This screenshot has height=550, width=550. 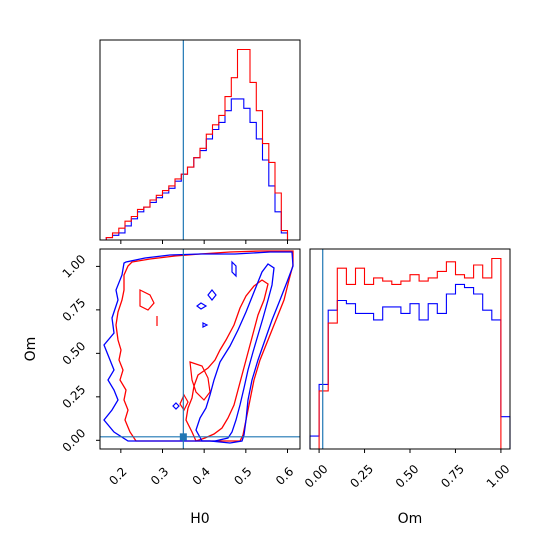 I want to click on red-inner-contour, so click(x=227, y=360).